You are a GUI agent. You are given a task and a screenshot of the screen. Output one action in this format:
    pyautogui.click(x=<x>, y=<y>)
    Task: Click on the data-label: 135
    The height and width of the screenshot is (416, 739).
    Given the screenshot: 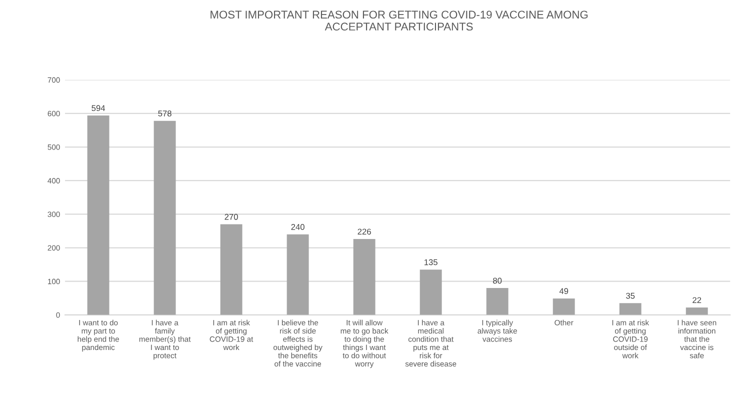 What is the action you would take?
    pyautogui.click(x=431, y=262)
    